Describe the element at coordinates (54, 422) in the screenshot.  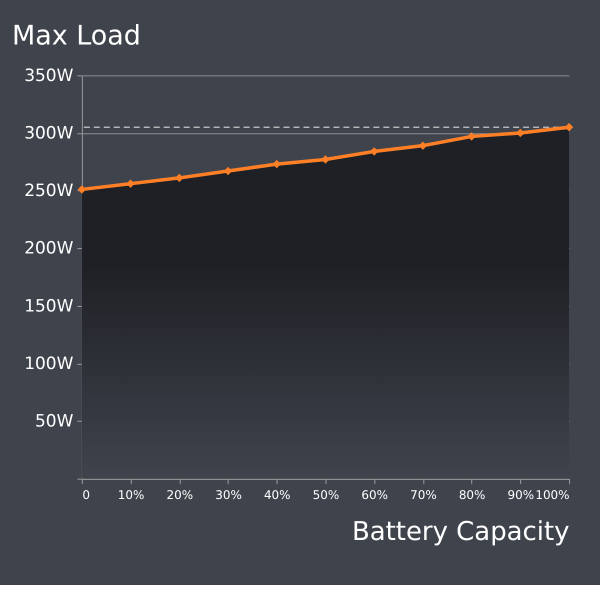
I see `y-tick-label: 50W` at that location.